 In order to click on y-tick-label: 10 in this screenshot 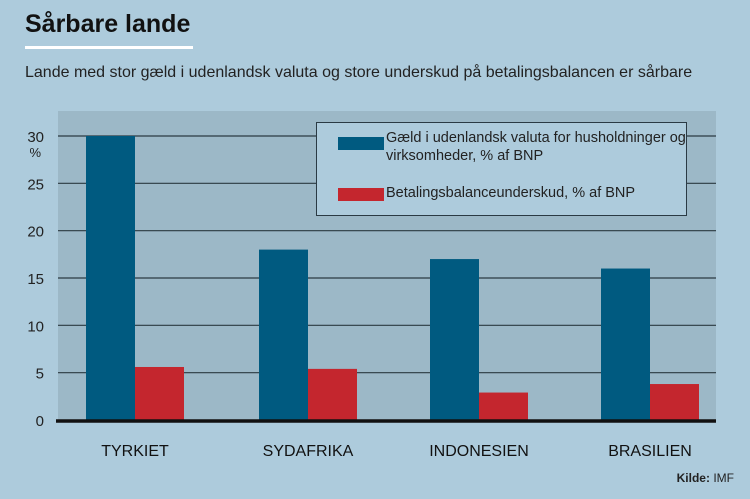, I will do `click(35, 326)`.